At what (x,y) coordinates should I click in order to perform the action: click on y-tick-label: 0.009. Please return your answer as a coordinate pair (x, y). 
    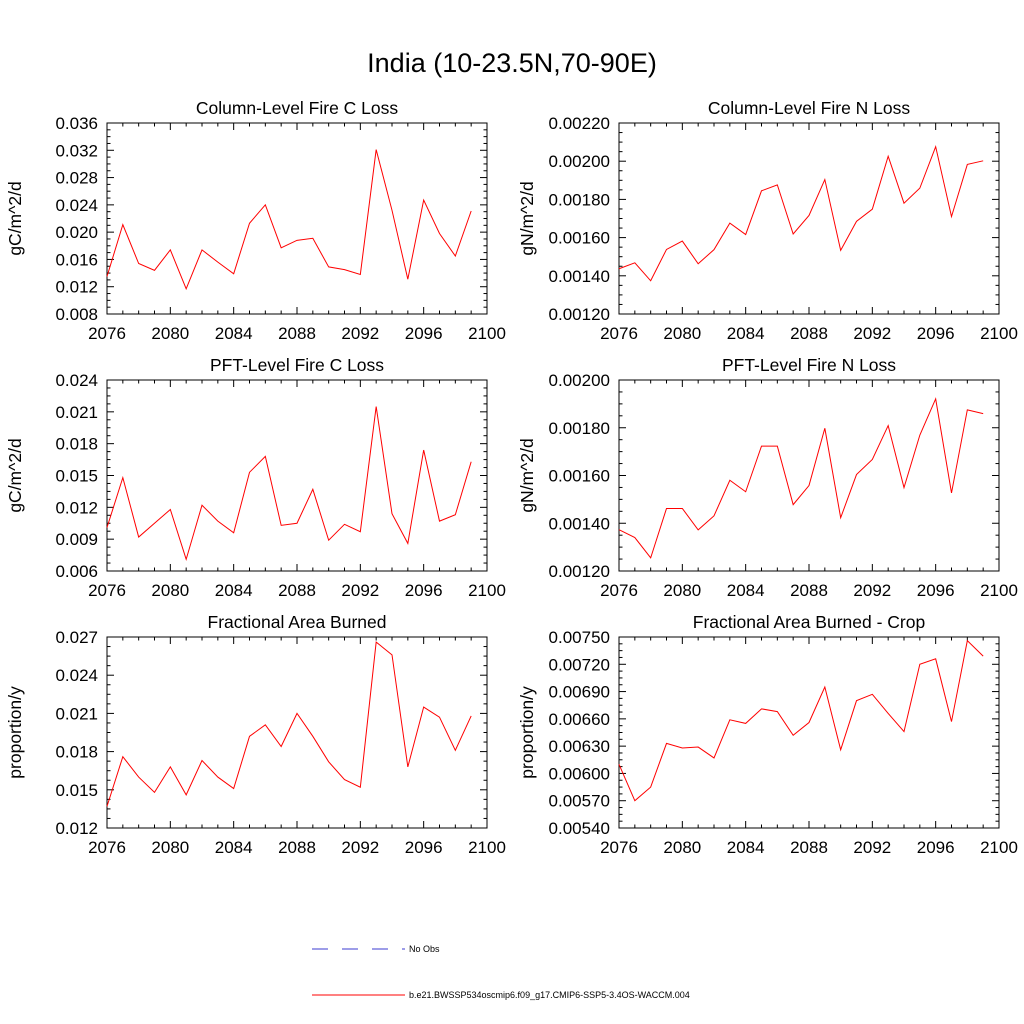
    Looking at the image, I should click on (76, 539).